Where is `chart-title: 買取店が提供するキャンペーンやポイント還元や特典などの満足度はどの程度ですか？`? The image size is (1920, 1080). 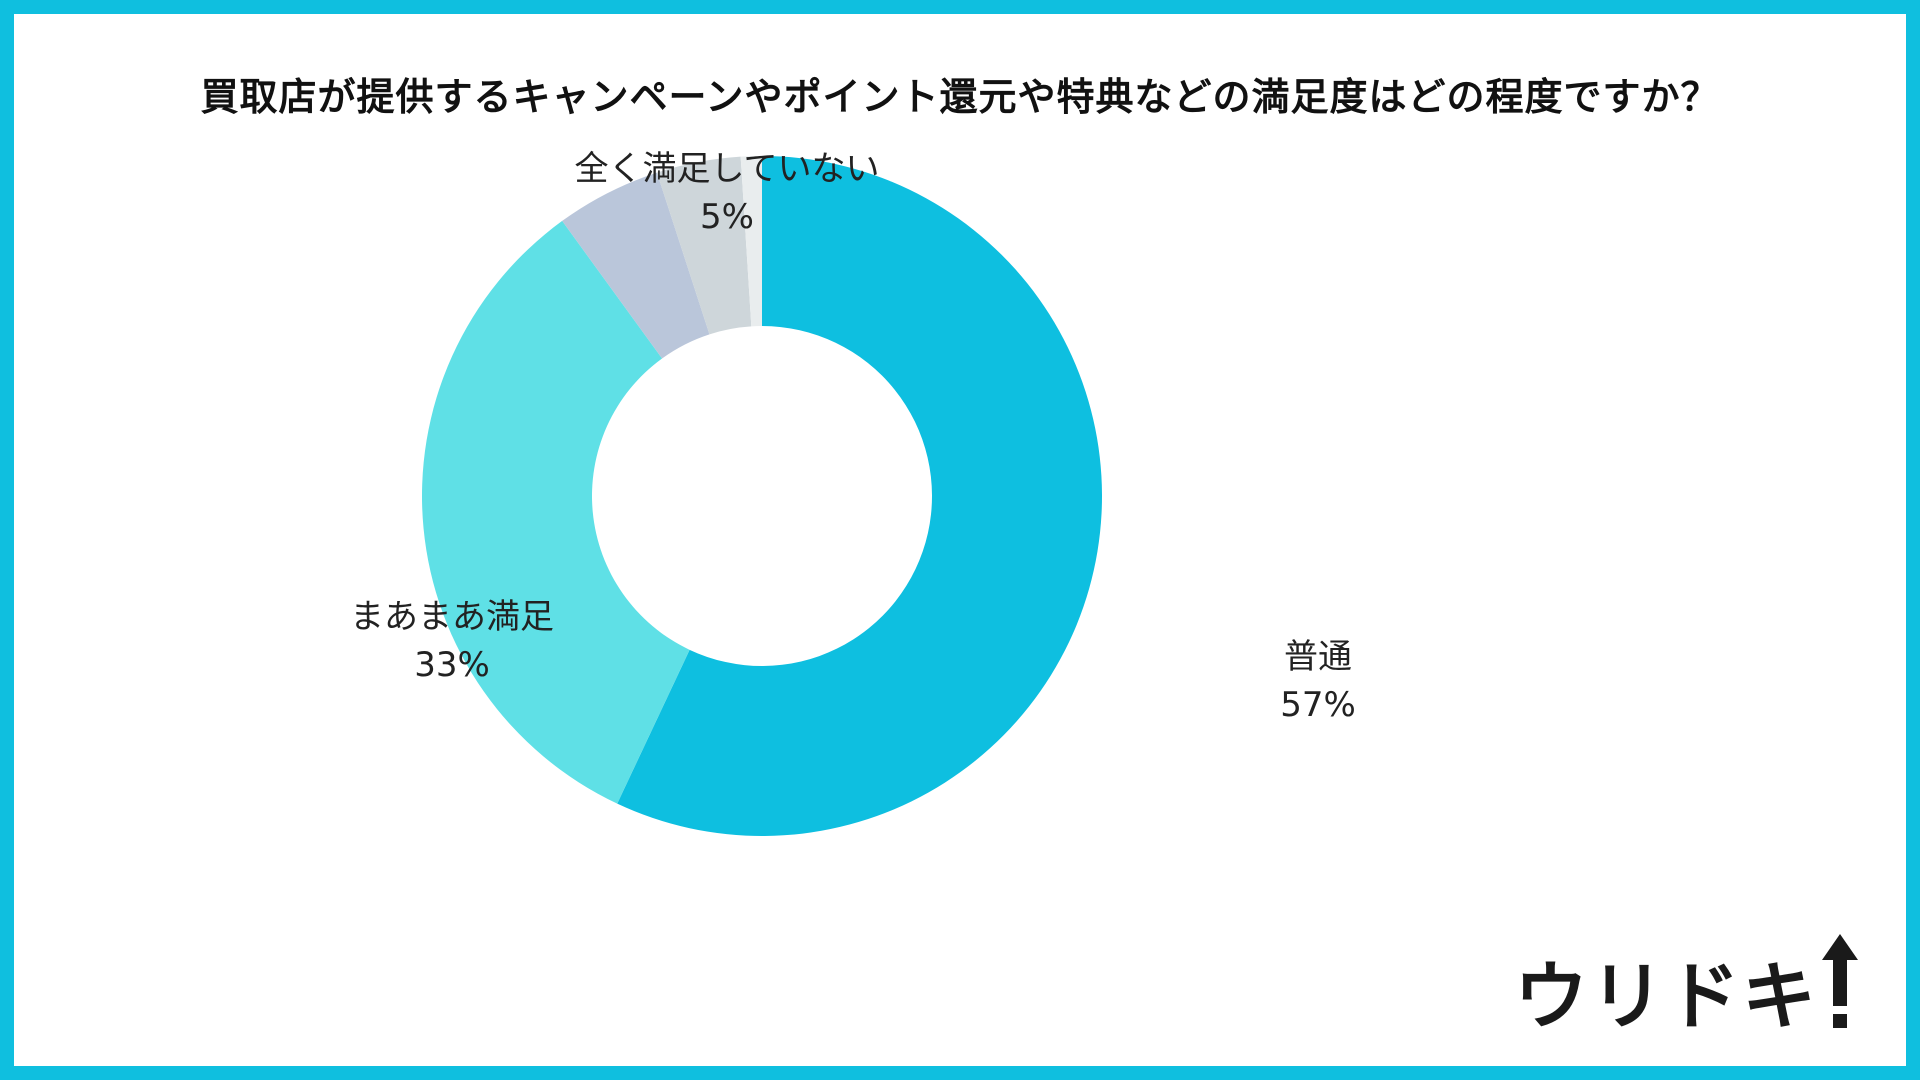
chart-title: 買取店が提供するキャンペーンやポイント還元や特典などの満足度はどの程度ですか？ is located at coordinates (960, 97).